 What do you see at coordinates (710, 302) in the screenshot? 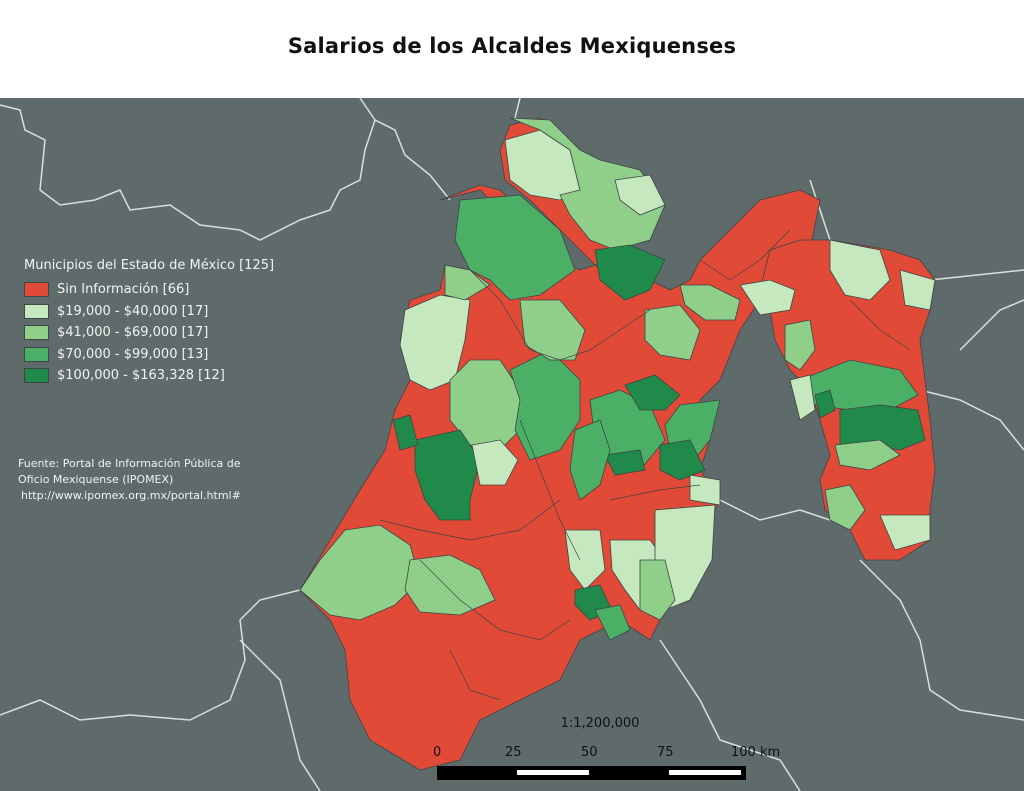
I see `region-northeast-medium` at bounding box center [710, 302].